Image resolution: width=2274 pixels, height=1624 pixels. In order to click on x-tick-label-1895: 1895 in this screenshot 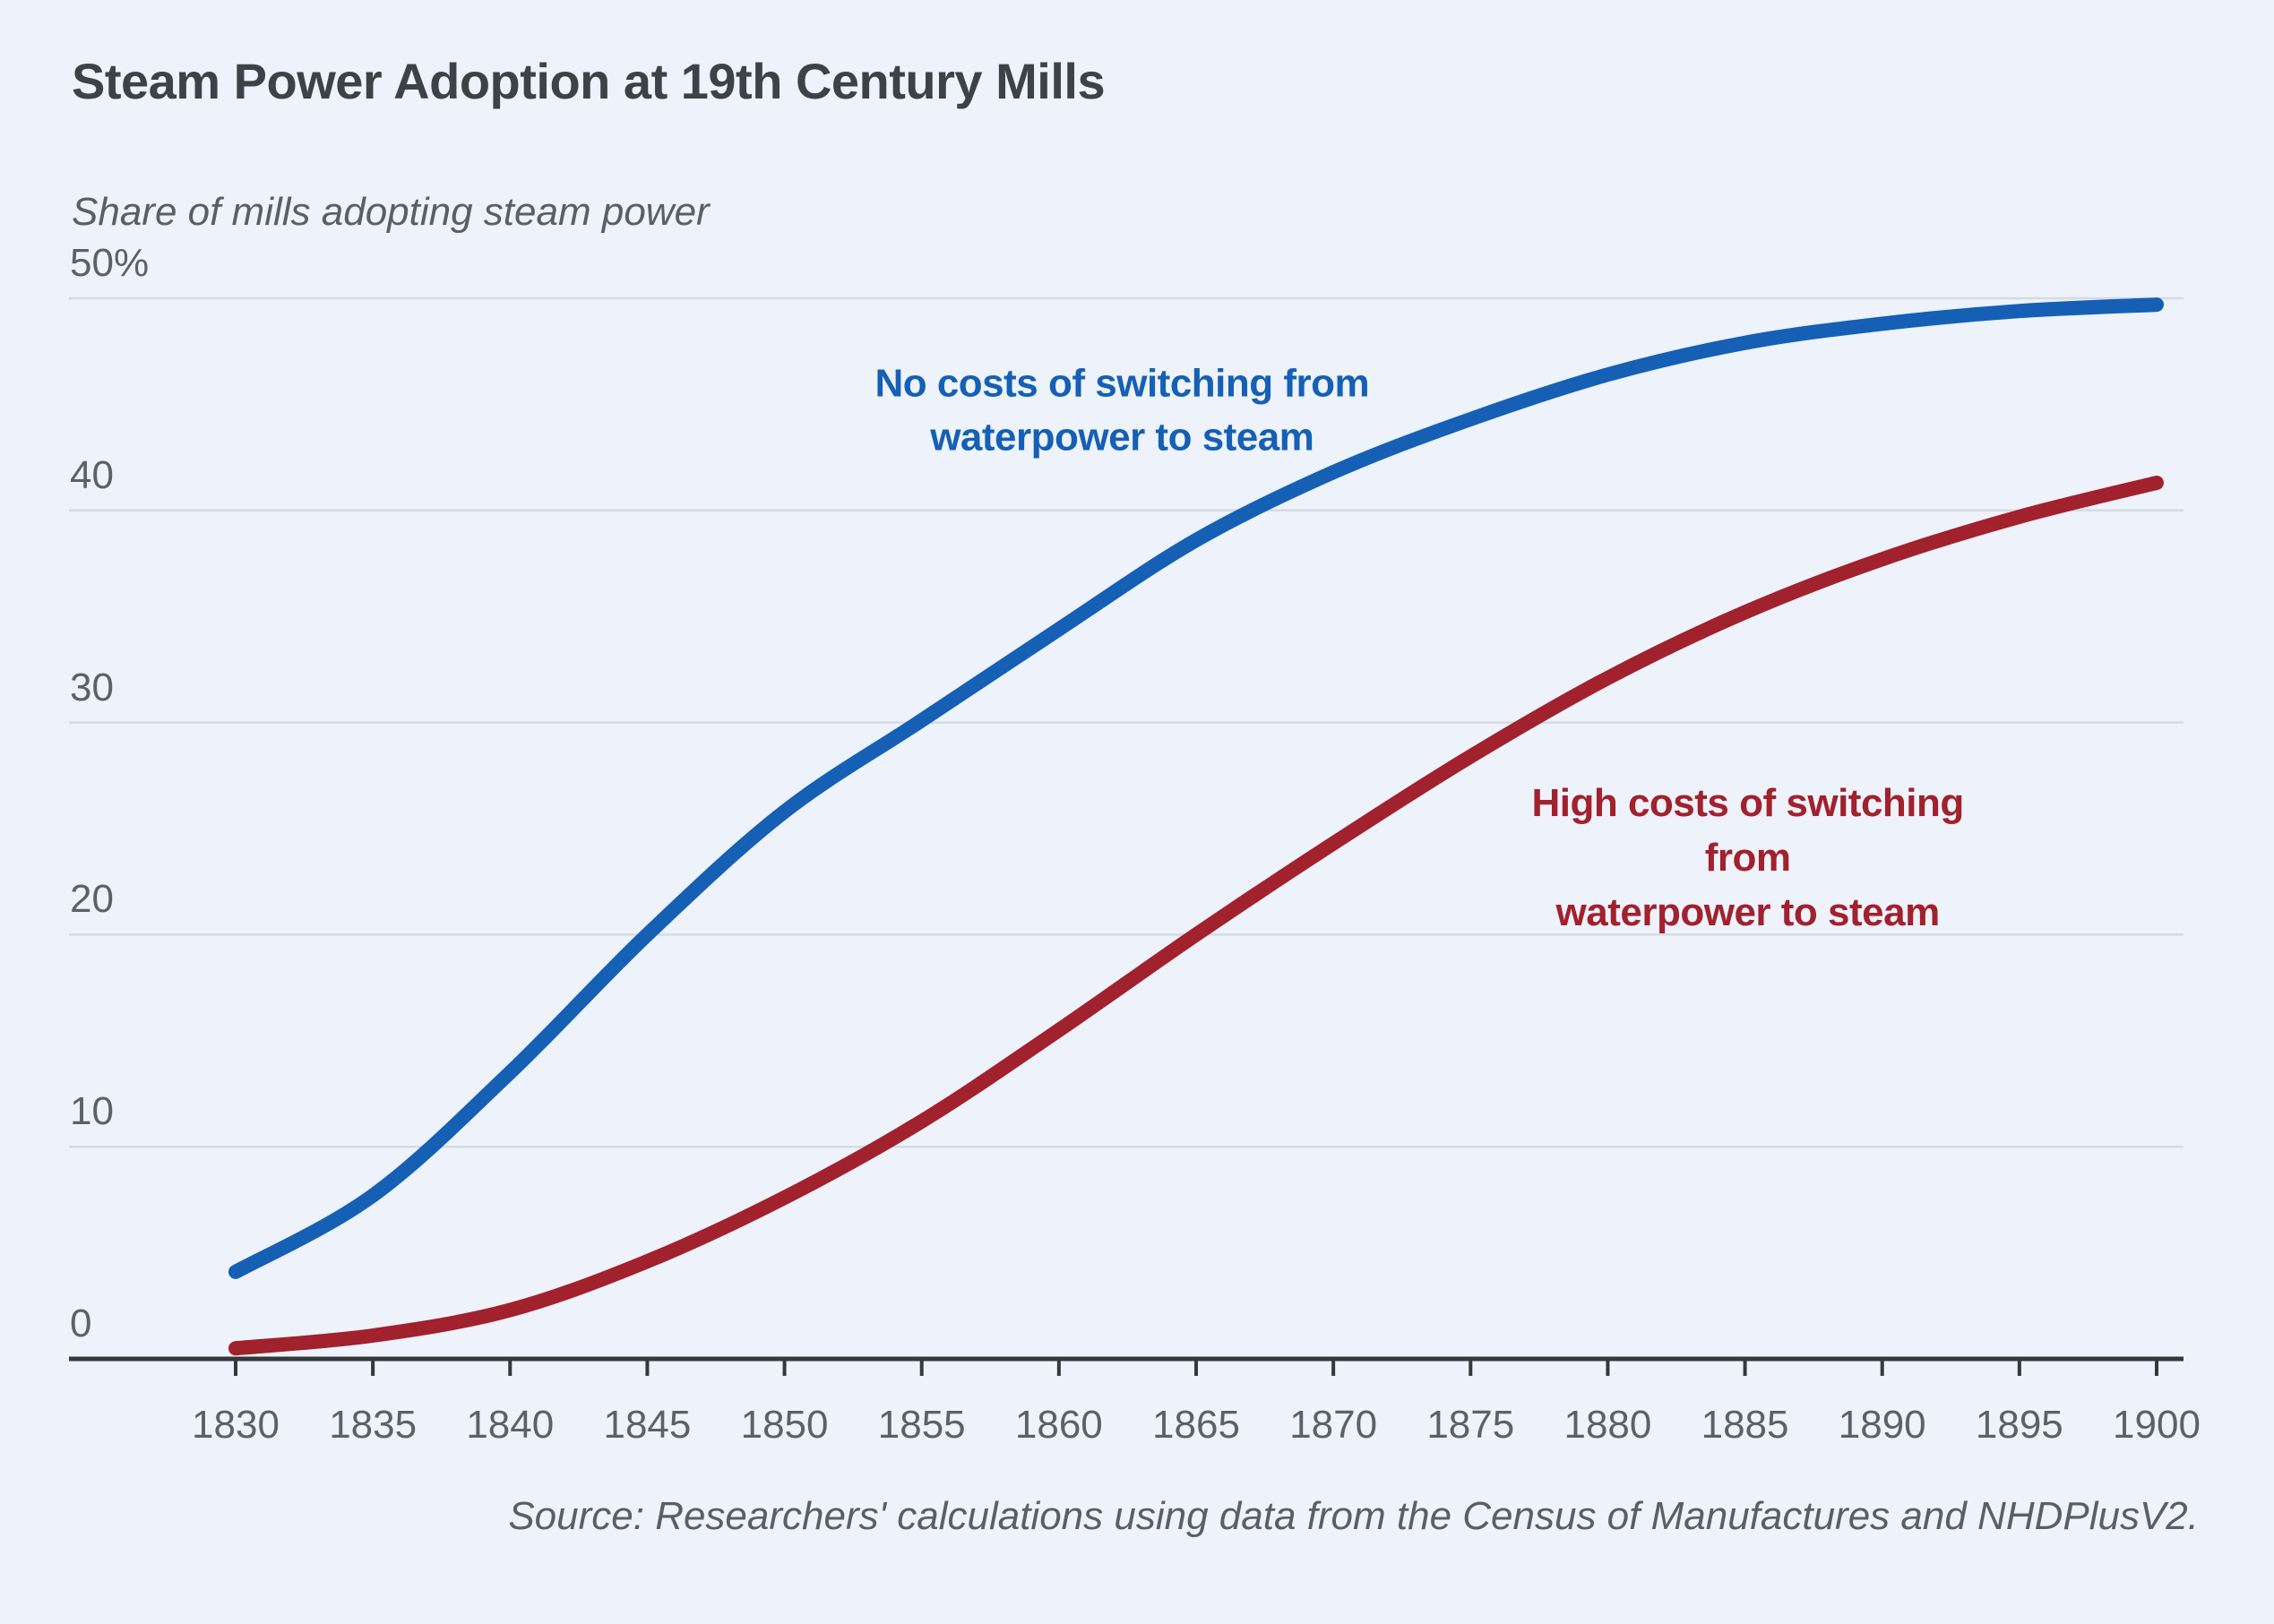, I will do `click(2019, 1425)`.